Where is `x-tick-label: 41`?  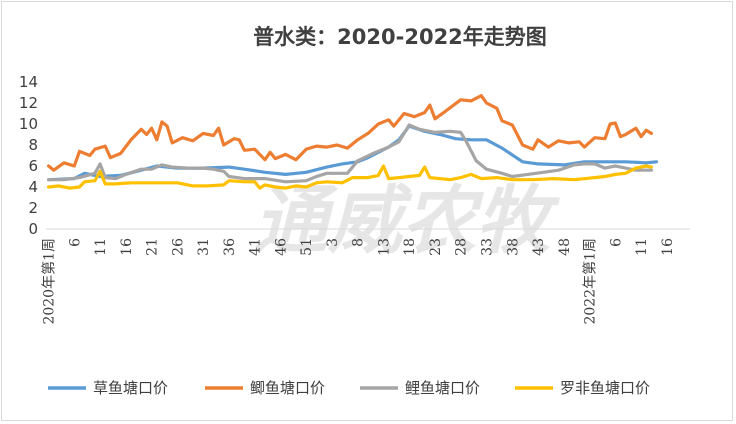
x-tick-label: 41 is located at coordinates (256, 247).